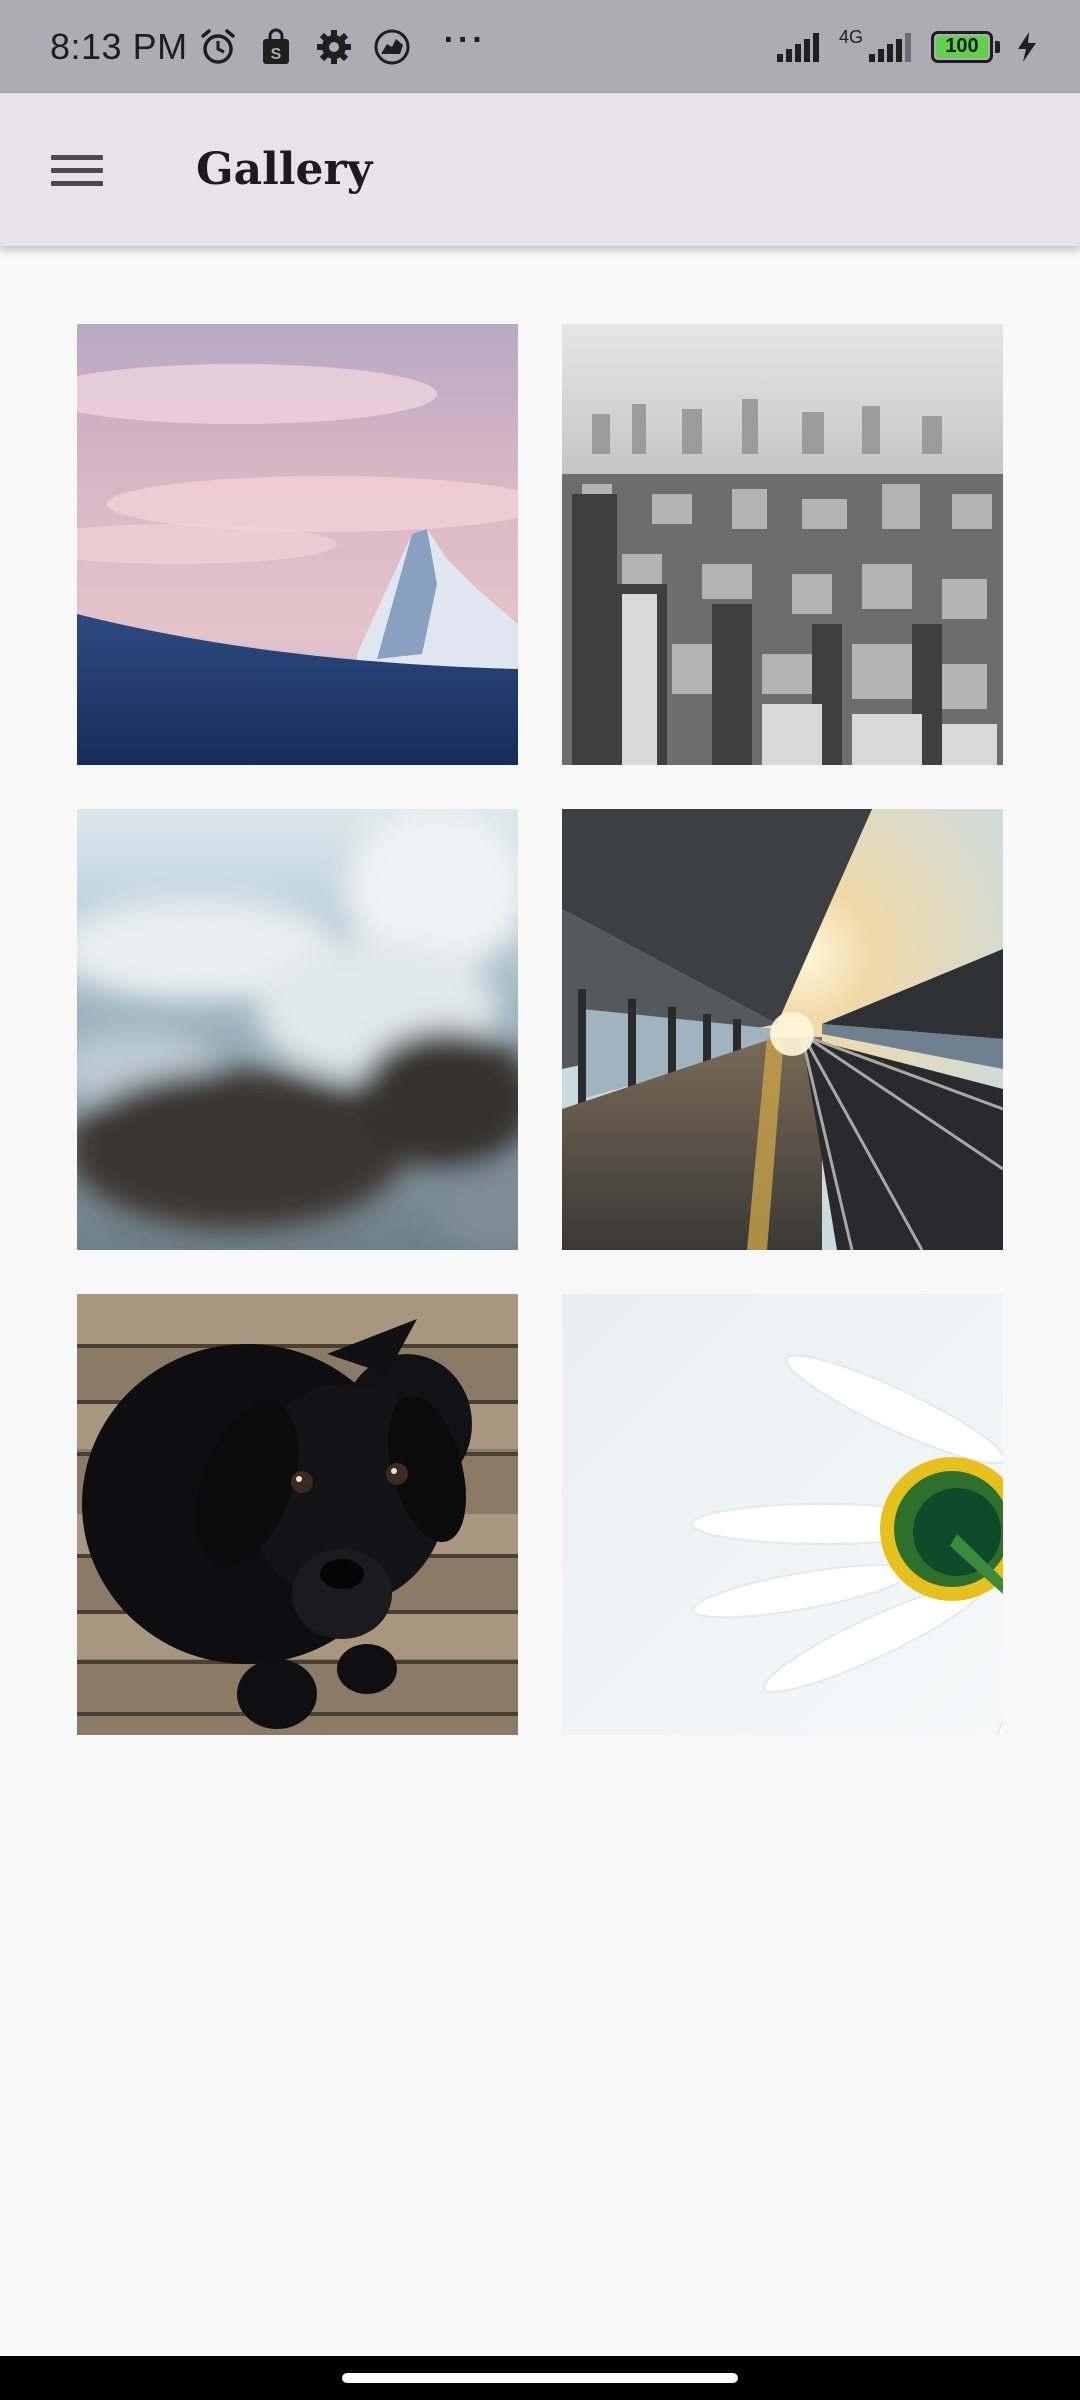  I want to click on photo-thumbnail-wave, so click(297, 1029).